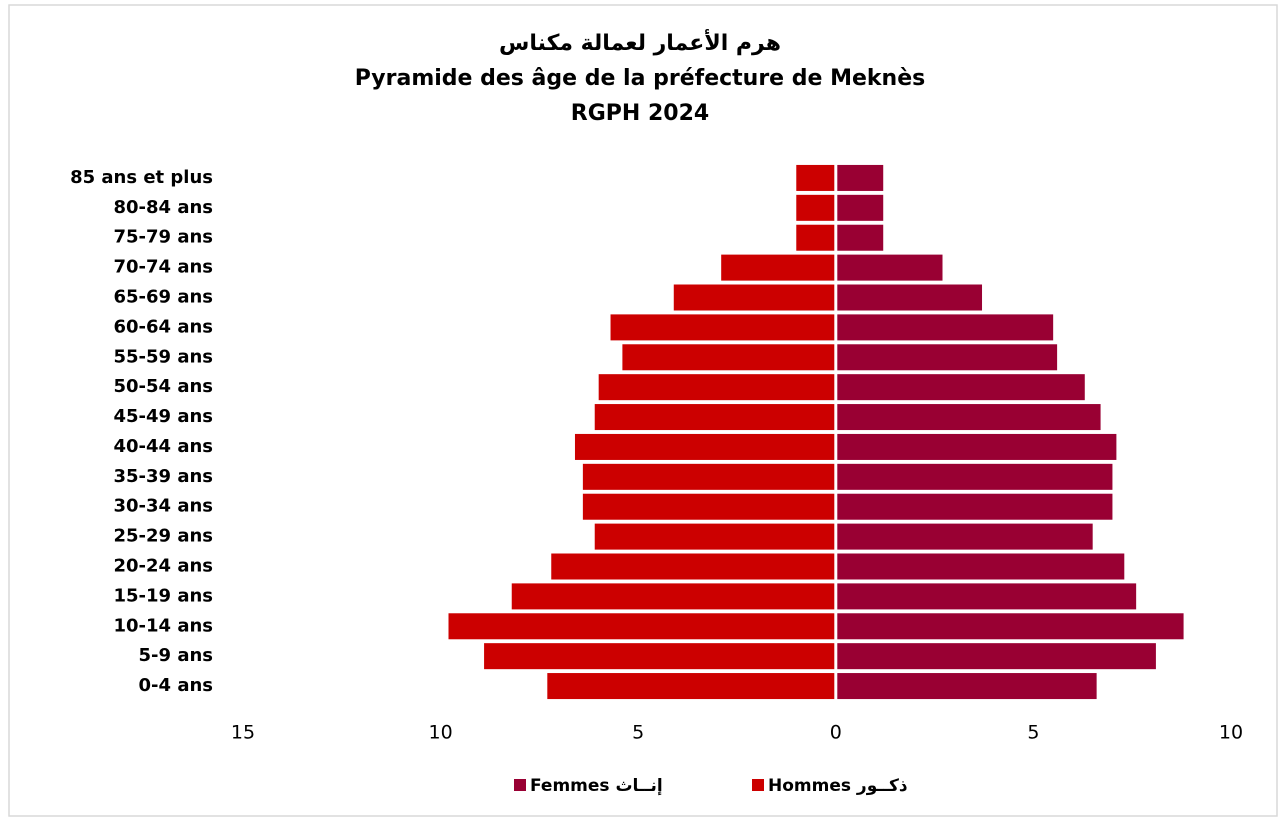 Image resolution: width=1287 pixels, height=821 pixels. What do you see at coordinates (163, 536) in the screenshot?
I see `y-tick-label: 25-29 ans` at bounding box center [163, 536].